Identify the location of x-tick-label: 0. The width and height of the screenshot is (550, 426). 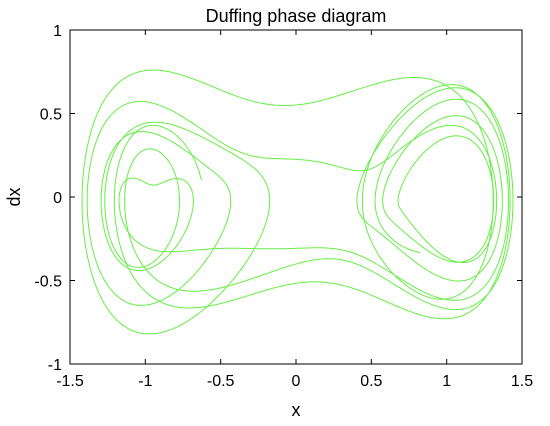
(296, 381).